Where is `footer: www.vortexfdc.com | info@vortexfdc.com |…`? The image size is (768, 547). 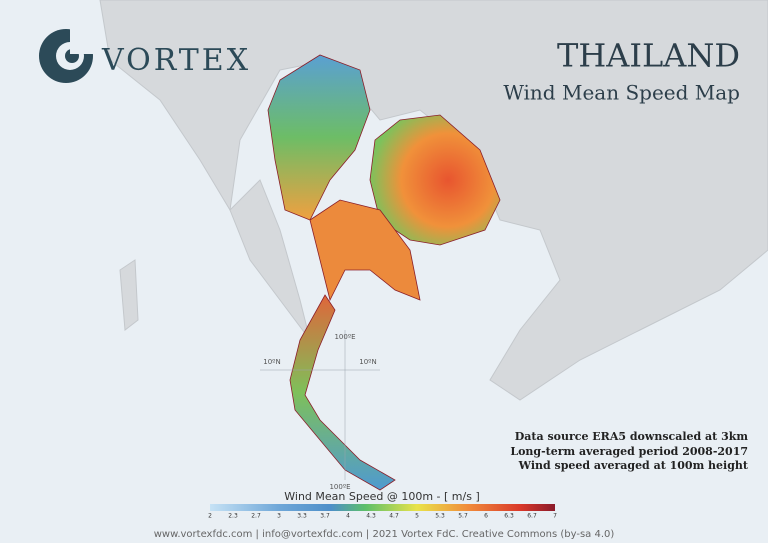
footer: www.vortexfdc.com | info@vortexfdc.com |… is located at coordinates (384, 534).